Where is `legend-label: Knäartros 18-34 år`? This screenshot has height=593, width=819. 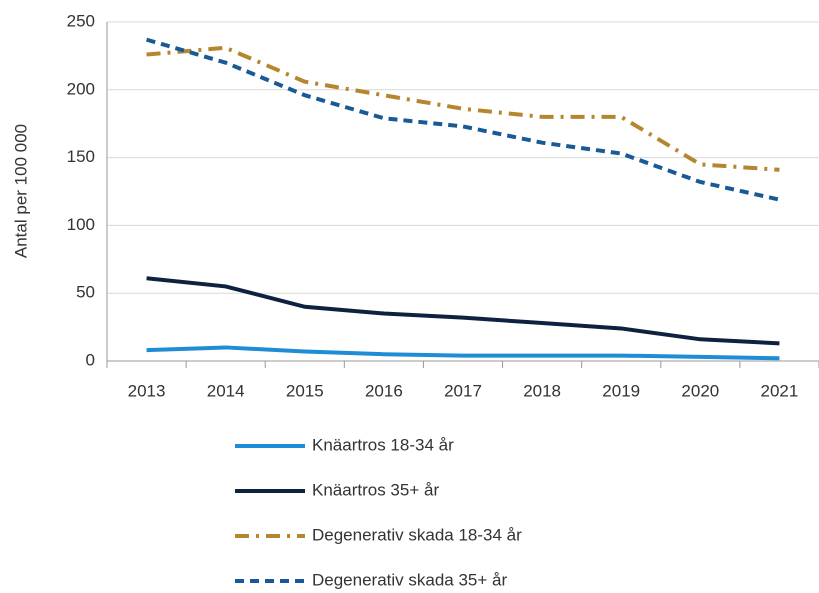 legend-label: Knäartros 18-34 år is located at coordinates (383, 444).